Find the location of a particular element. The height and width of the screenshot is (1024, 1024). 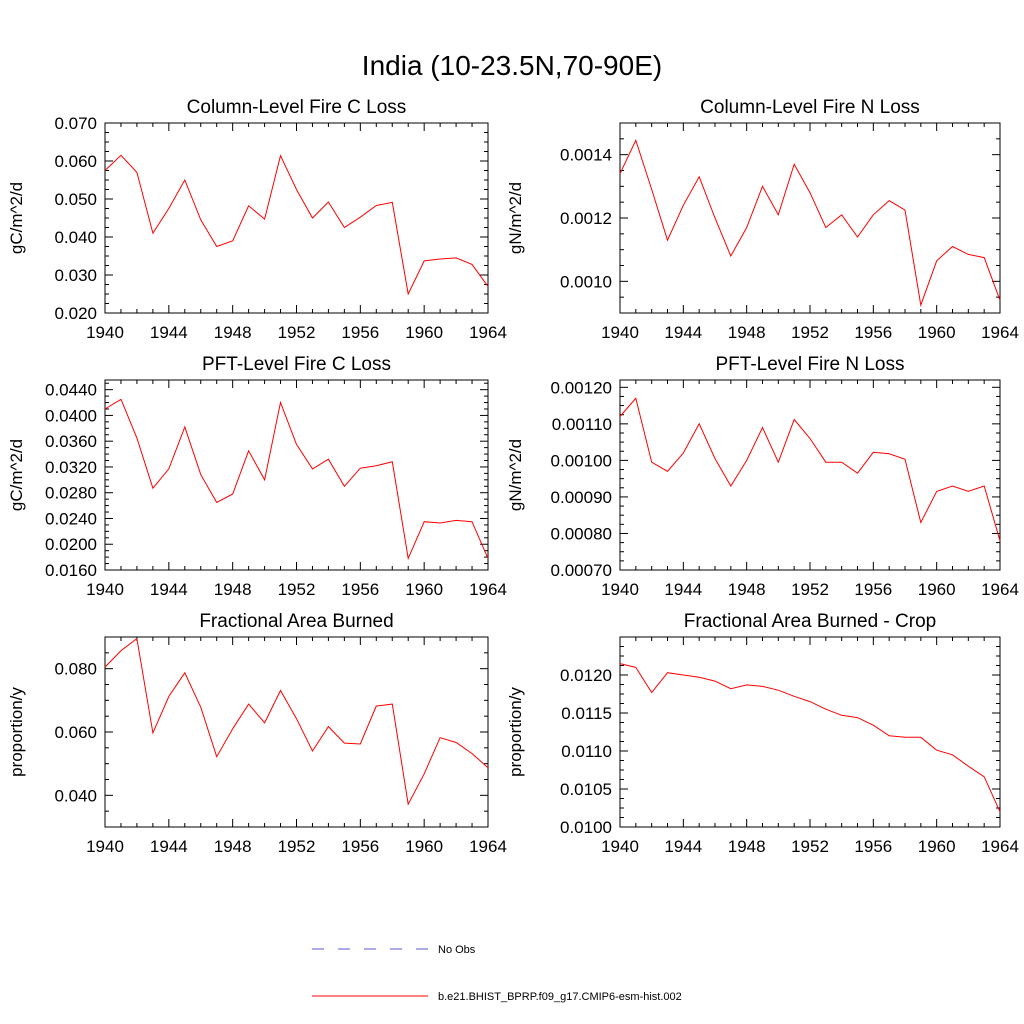

y-tick-label: 0.0012 is located at coordinates (586, 218).